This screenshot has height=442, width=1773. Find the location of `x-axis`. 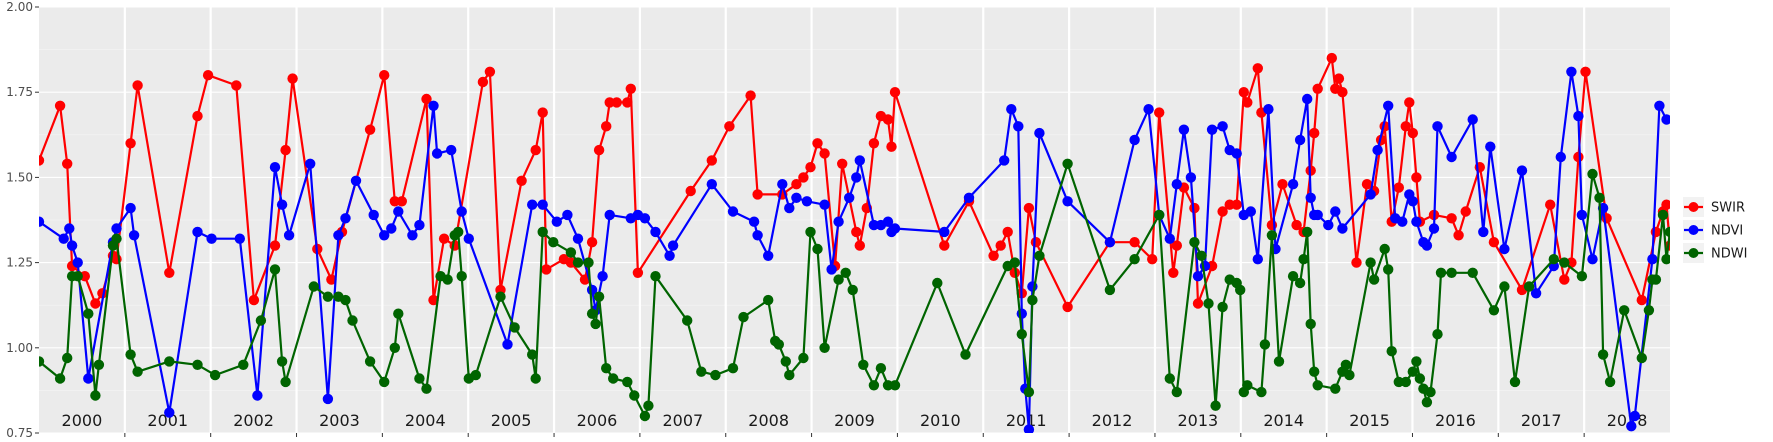

x-axis is located at coordinates (854, 435).